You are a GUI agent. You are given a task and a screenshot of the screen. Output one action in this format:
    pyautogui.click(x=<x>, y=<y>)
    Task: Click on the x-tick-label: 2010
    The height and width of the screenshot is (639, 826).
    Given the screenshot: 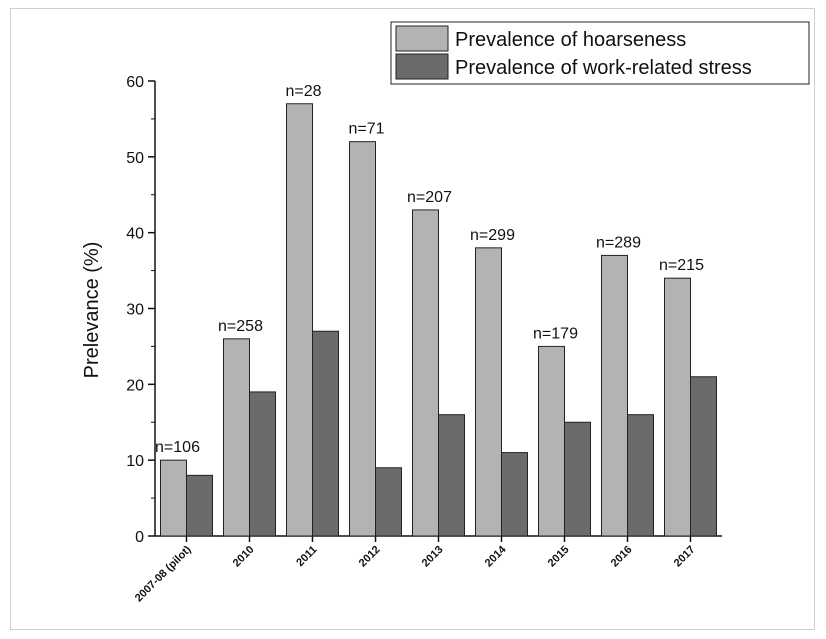 What is the action you would take?
    pyautogui.click(x=244, y=557)
    